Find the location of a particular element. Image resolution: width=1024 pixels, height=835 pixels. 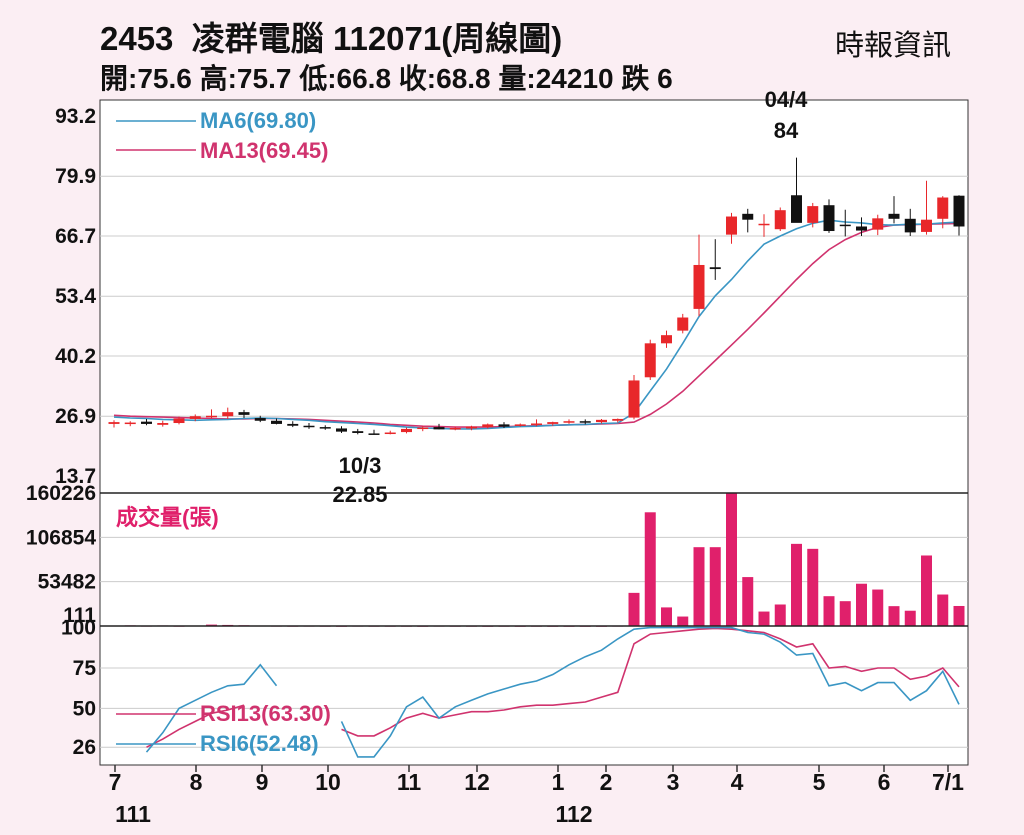

x-tick-label: 7/1 is located at coordinates (948, 782).